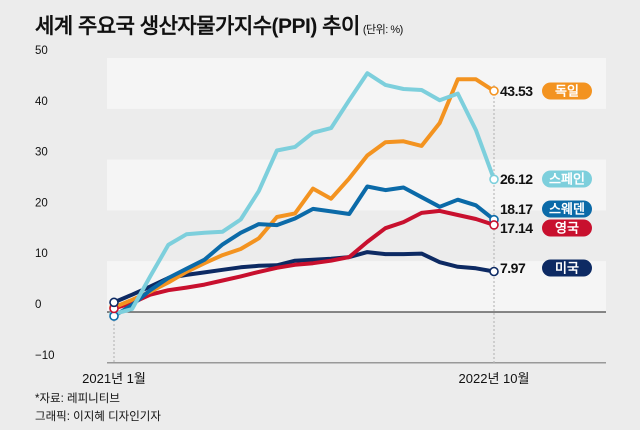 The image size is (640, 430). Describe the element at coordinates (41, 51) in the screenshot. I see `y-tick-label: 50` at that location.